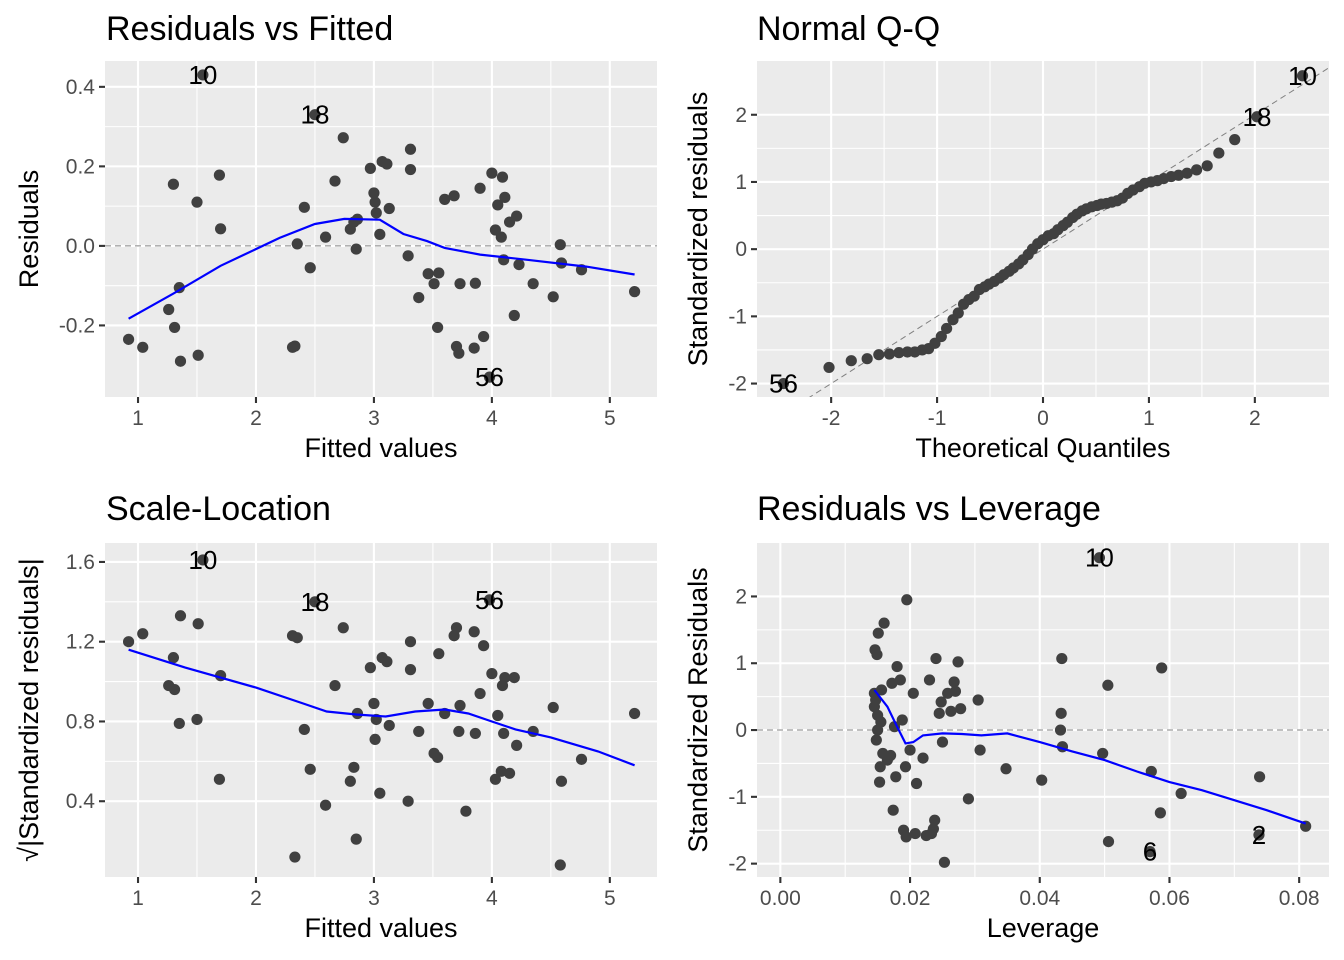 Image resolution: width=1344 pixels, height=960 pixels. What do you see at coordinates (610, 418) in the screenshot?
I see `x-tick-label: 5` at bounding box center [610, 418].